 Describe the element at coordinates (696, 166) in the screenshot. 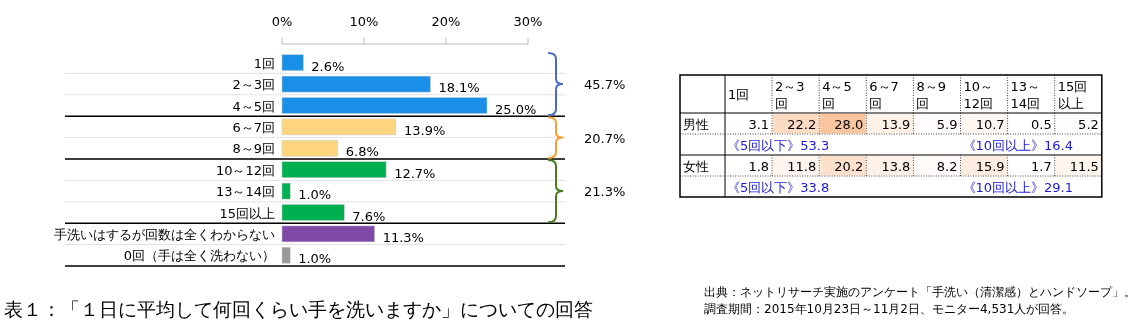

I see `y-tick-label: 女性` at that location.